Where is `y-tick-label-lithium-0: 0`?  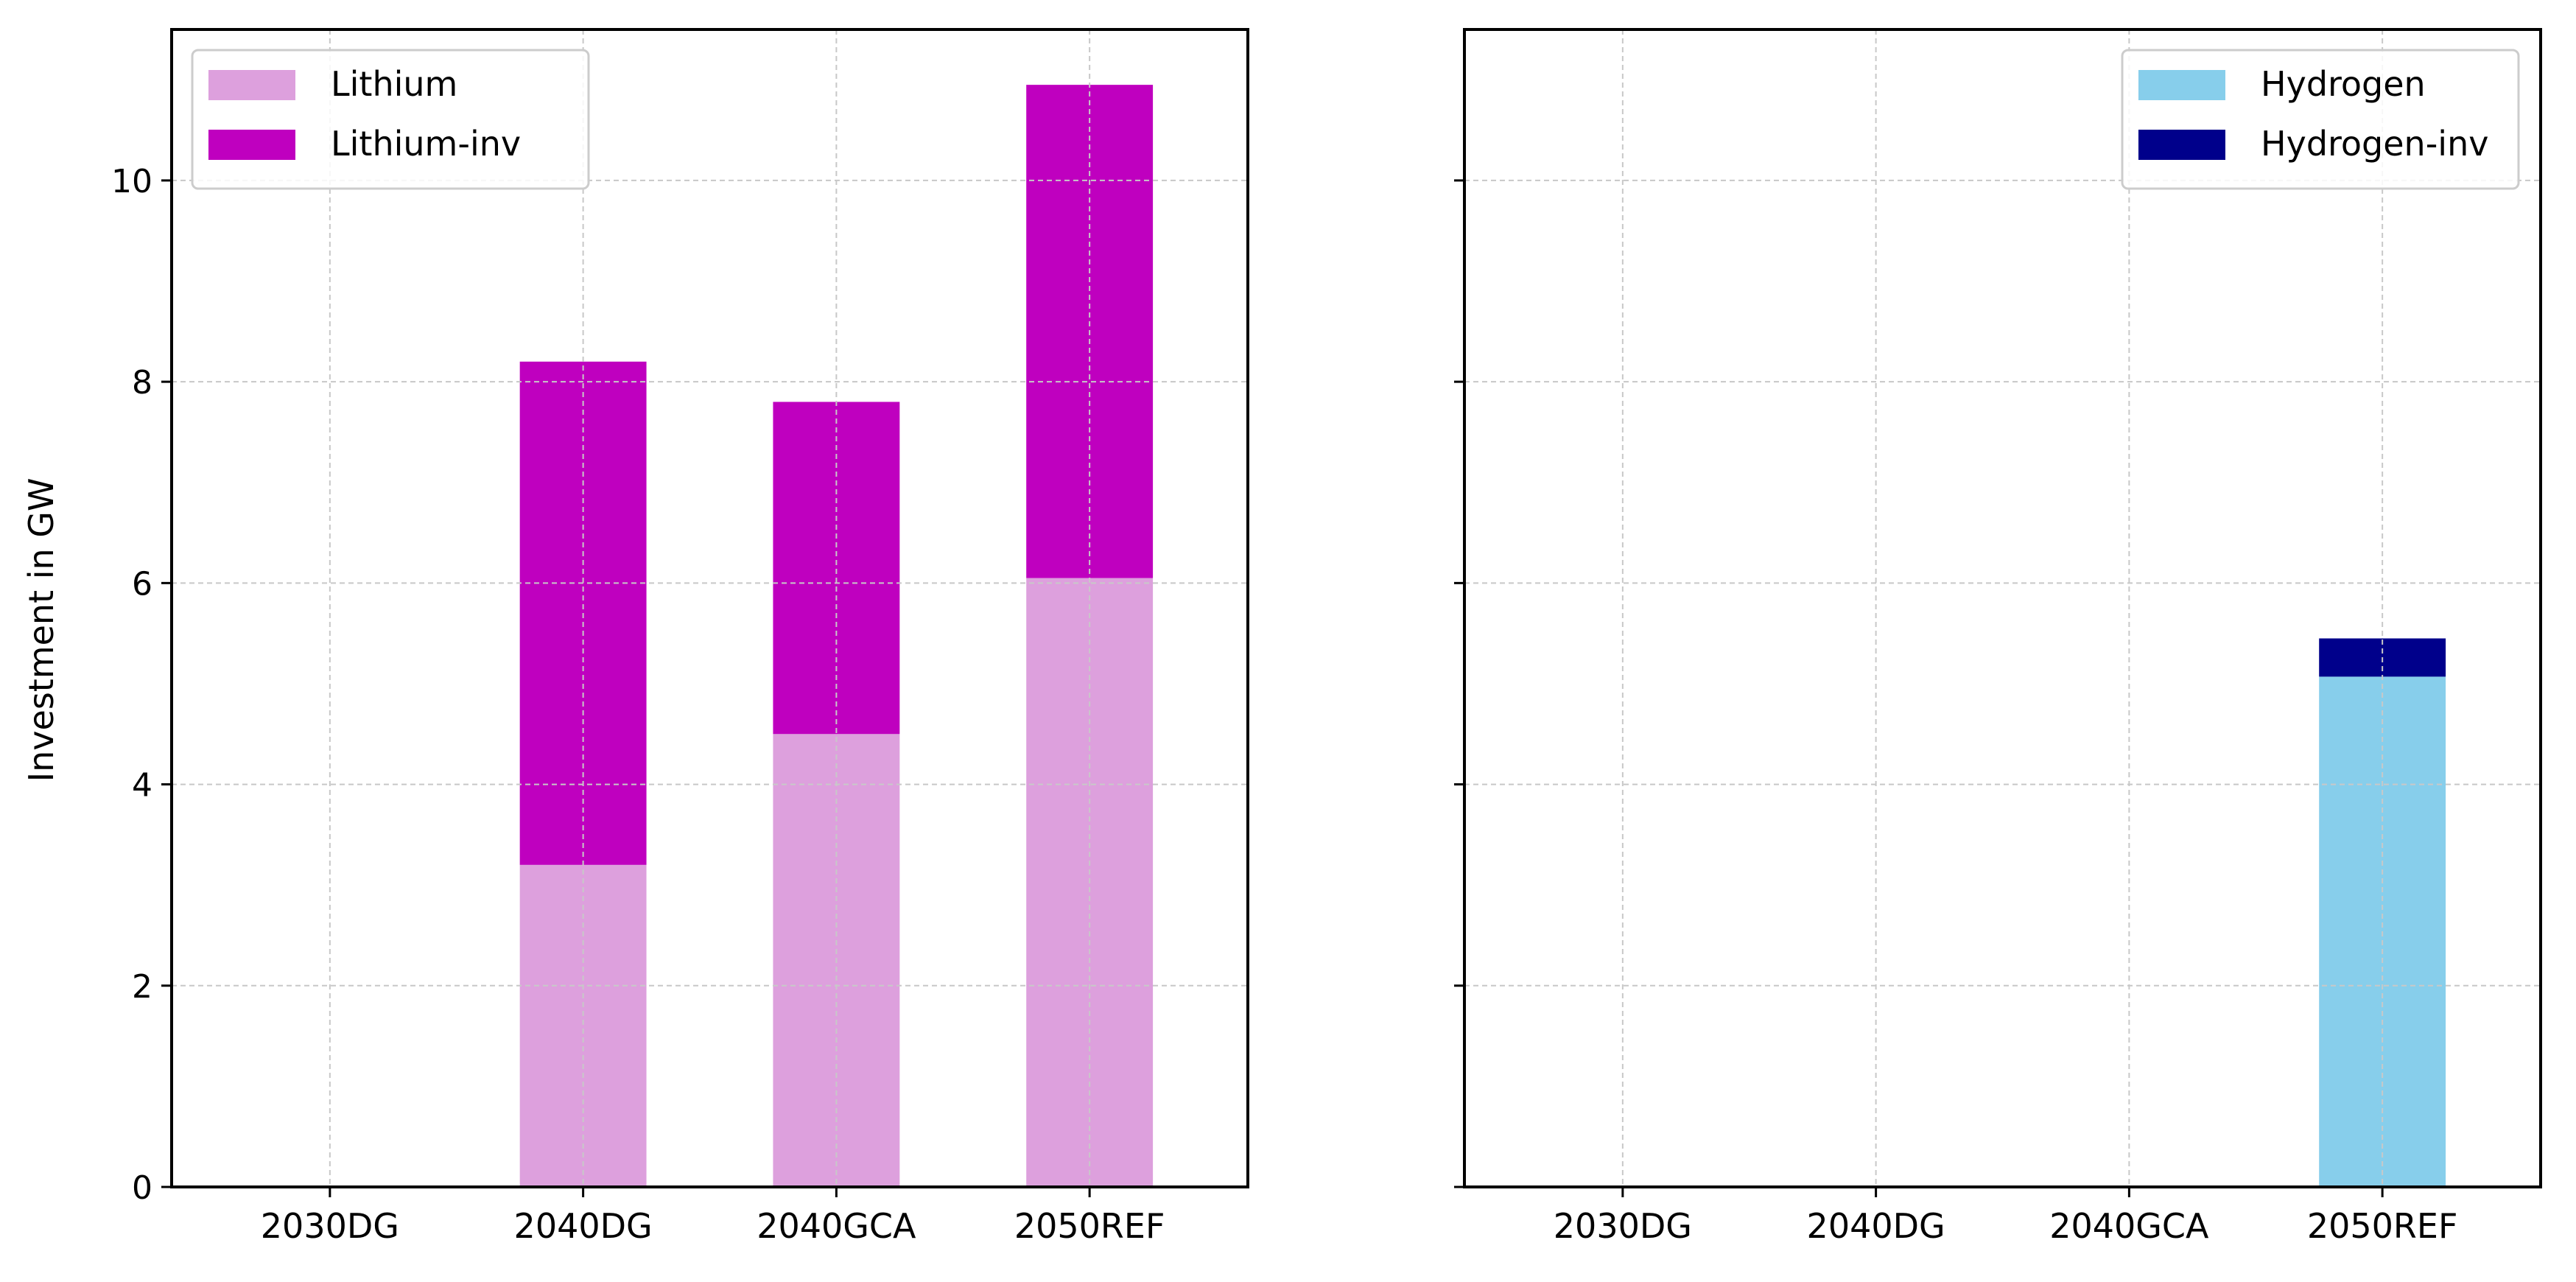
y-tick-label-lithium-0: 0 is located at coordinates (142, 1188).